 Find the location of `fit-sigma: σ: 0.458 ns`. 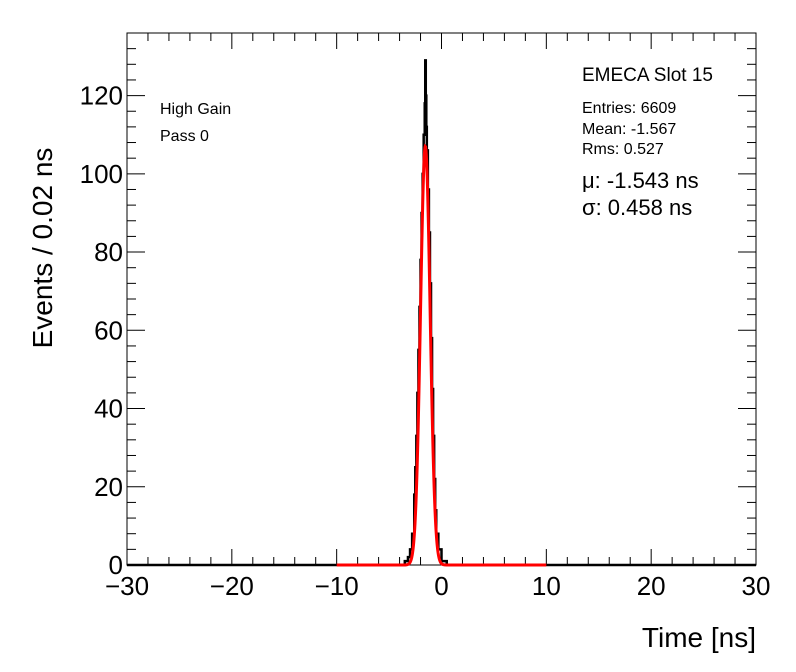

fit-sigma: σ: 0.458 ns is located at coordinates (637, 207).